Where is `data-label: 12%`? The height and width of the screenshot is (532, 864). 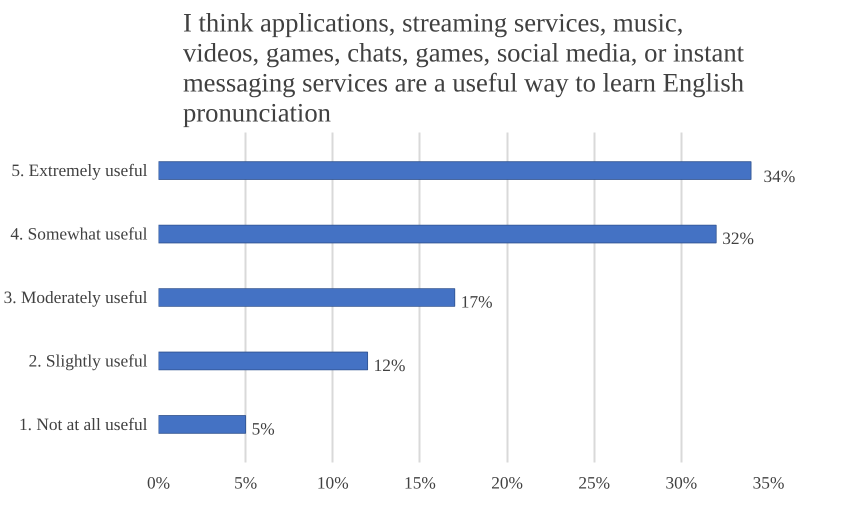 data-label: 12% is located at coordinates (390, 365).